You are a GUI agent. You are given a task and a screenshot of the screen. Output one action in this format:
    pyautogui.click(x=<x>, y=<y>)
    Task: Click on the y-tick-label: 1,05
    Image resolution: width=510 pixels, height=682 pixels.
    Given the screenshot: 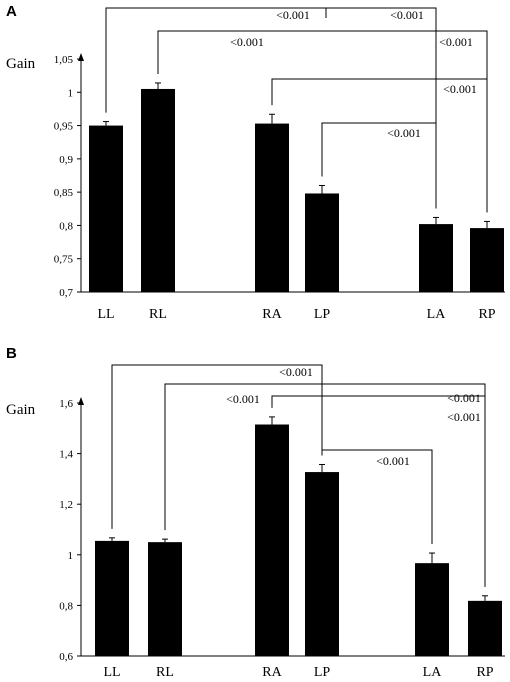 What is the action you would take?
    pyautogui.click(x=64, y=60)
    